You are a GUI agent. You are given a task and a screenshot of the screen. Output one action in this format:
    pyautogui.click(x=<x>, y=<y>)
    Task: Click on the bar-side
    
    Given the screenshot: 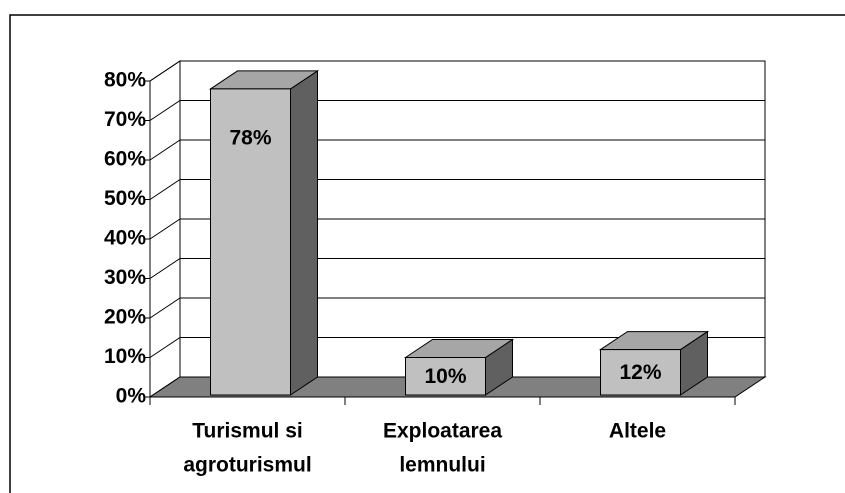 What is the action you would take?
    pyautogui.click(x=304, y=232)
    